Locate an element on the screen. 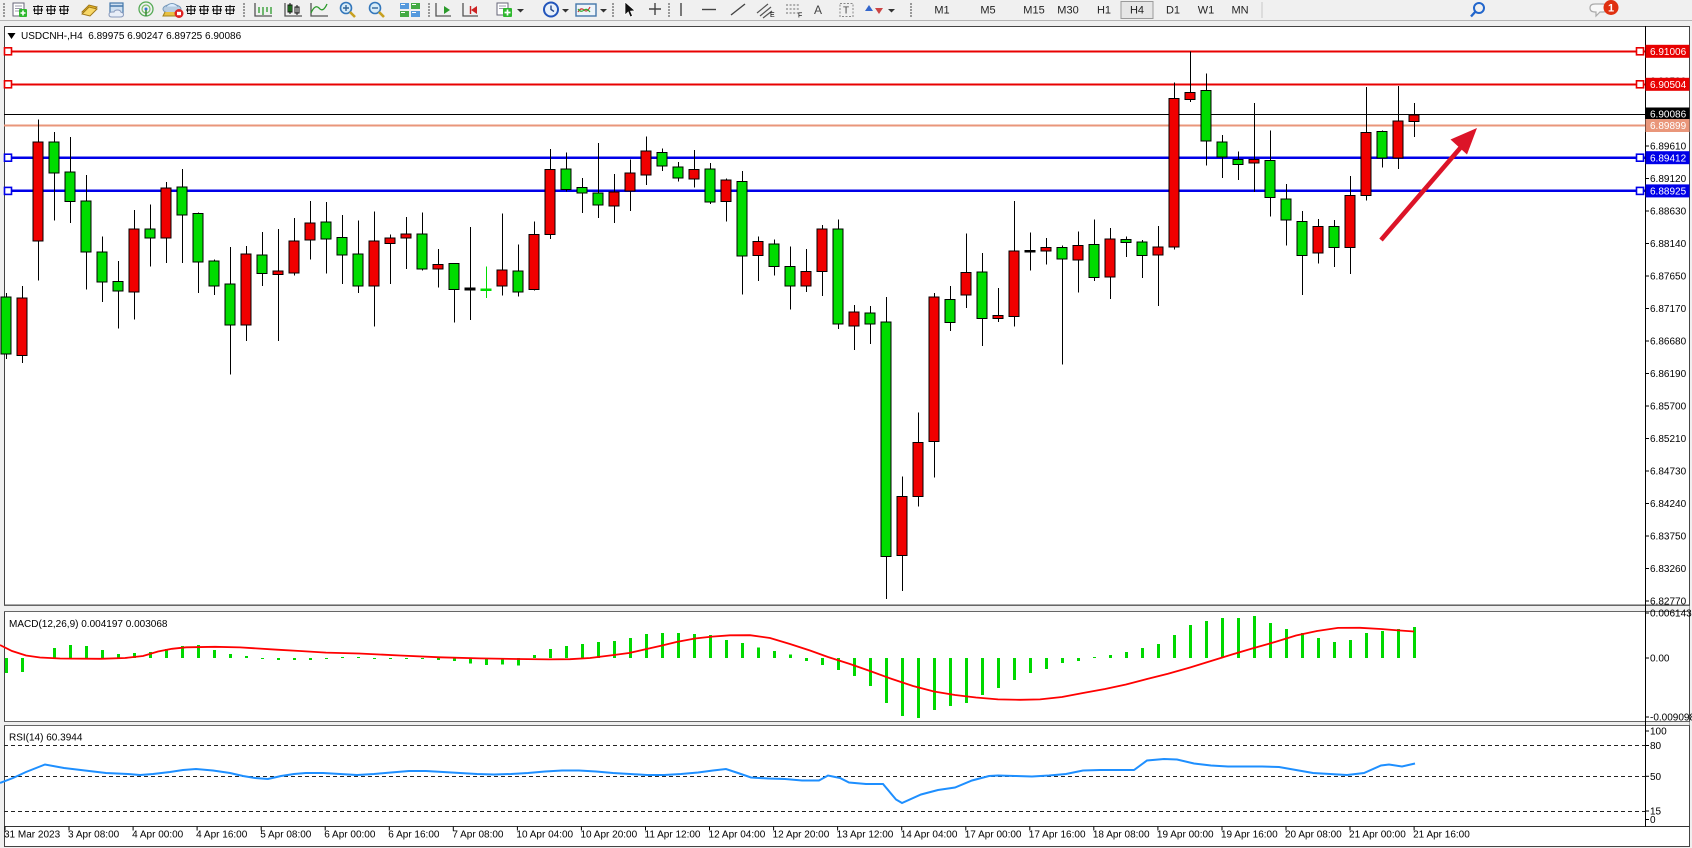  svg-text: 6.89120 is located at coordinates (1668, 179).